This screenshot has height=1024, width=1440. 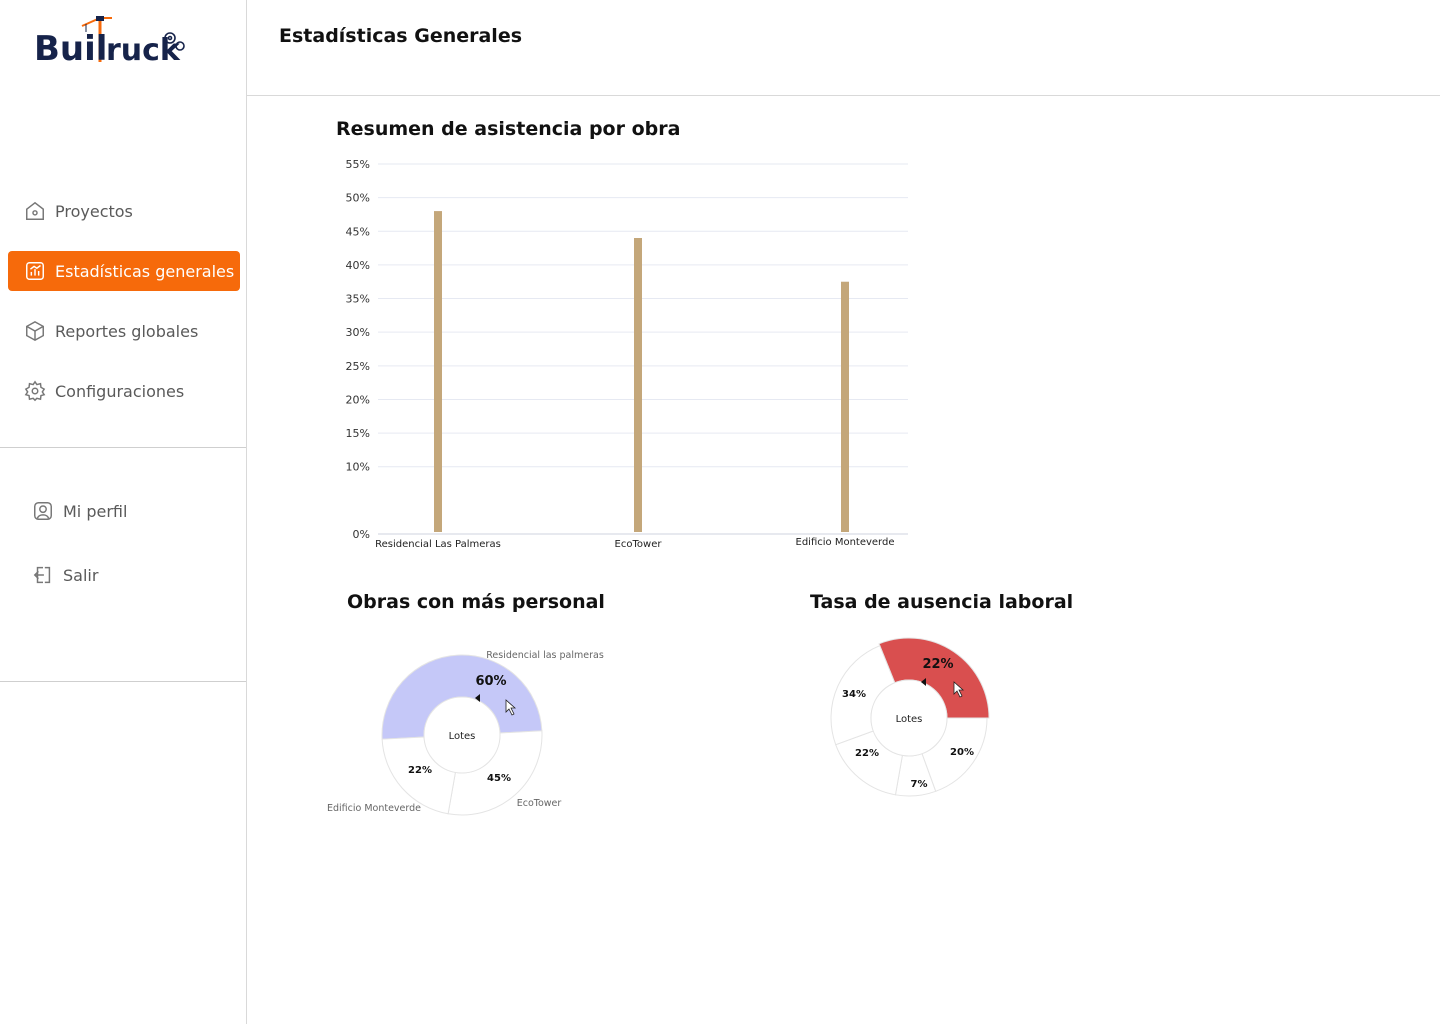 What do you see at coordinates (35, 331) in the screenshot?
I see `cube-icon` at bounding box center [35, 331].